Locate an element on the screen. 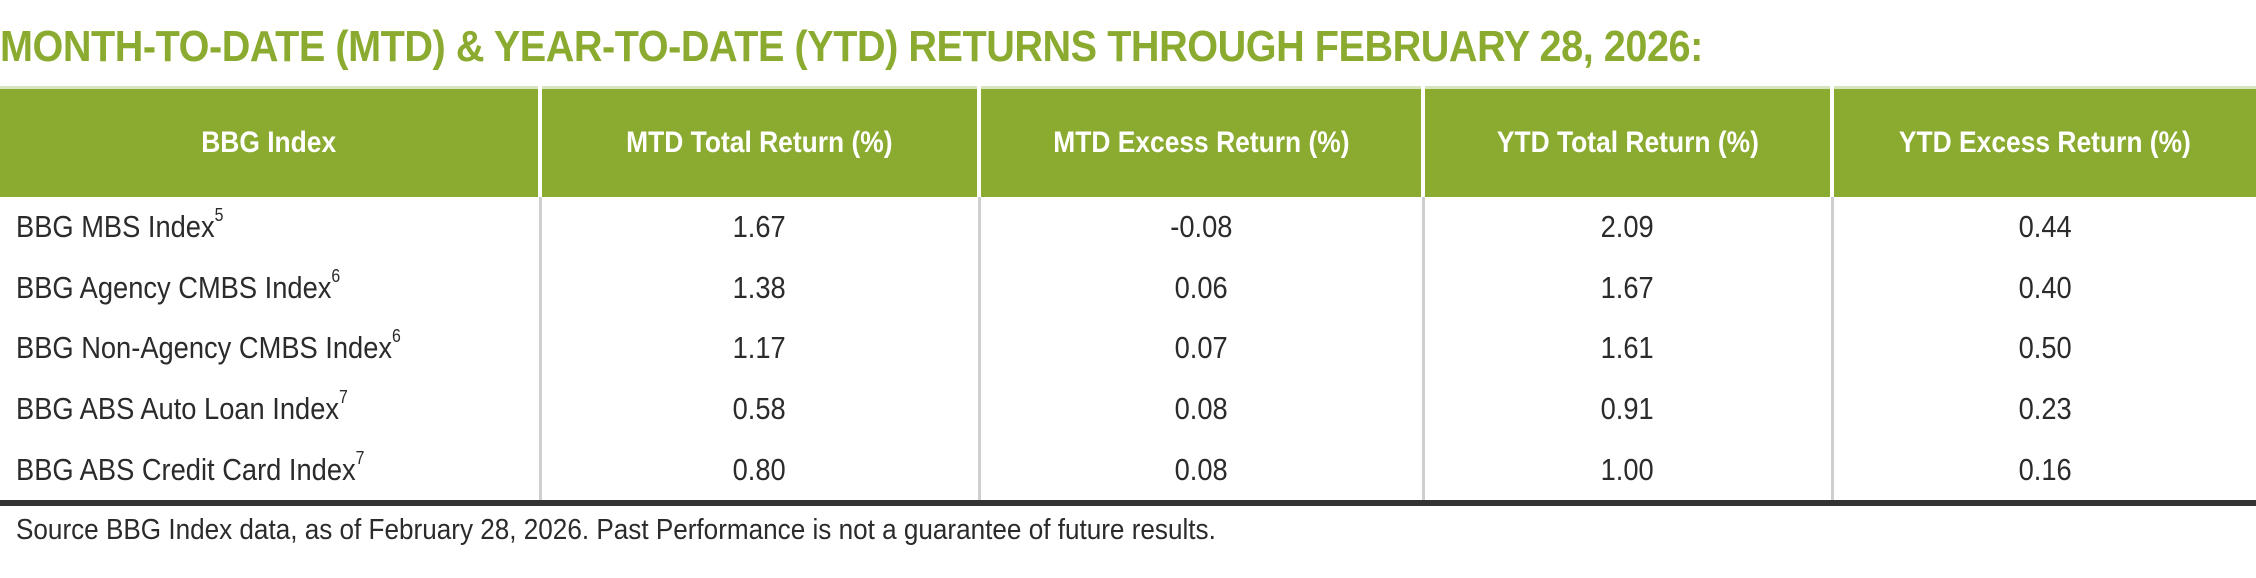  ytd-total-return-value: 2.09 is located at coordinates (1627, 227).